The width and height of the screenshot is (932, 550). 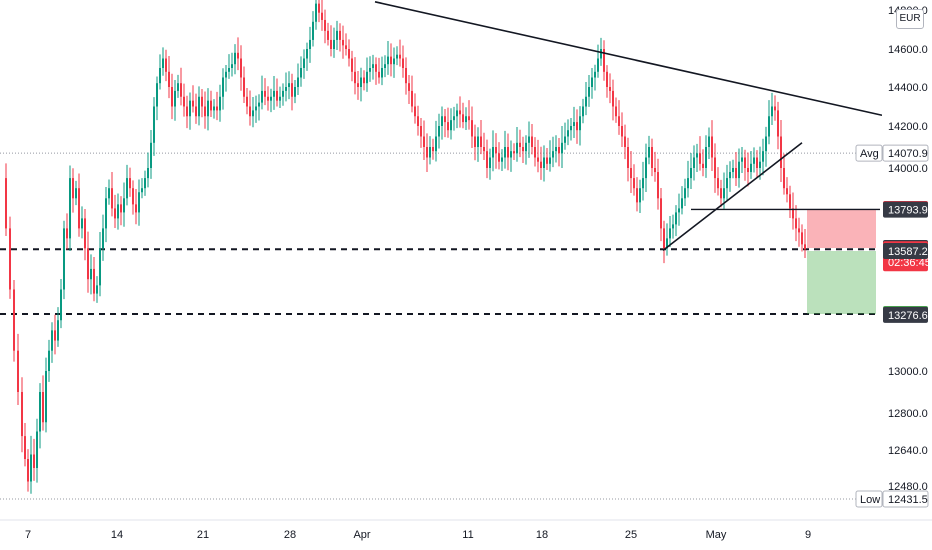 What do you see at coordinates (290, 535) in the screenshot?
I see `time-tick: 28` at bounding box center [290, 535].